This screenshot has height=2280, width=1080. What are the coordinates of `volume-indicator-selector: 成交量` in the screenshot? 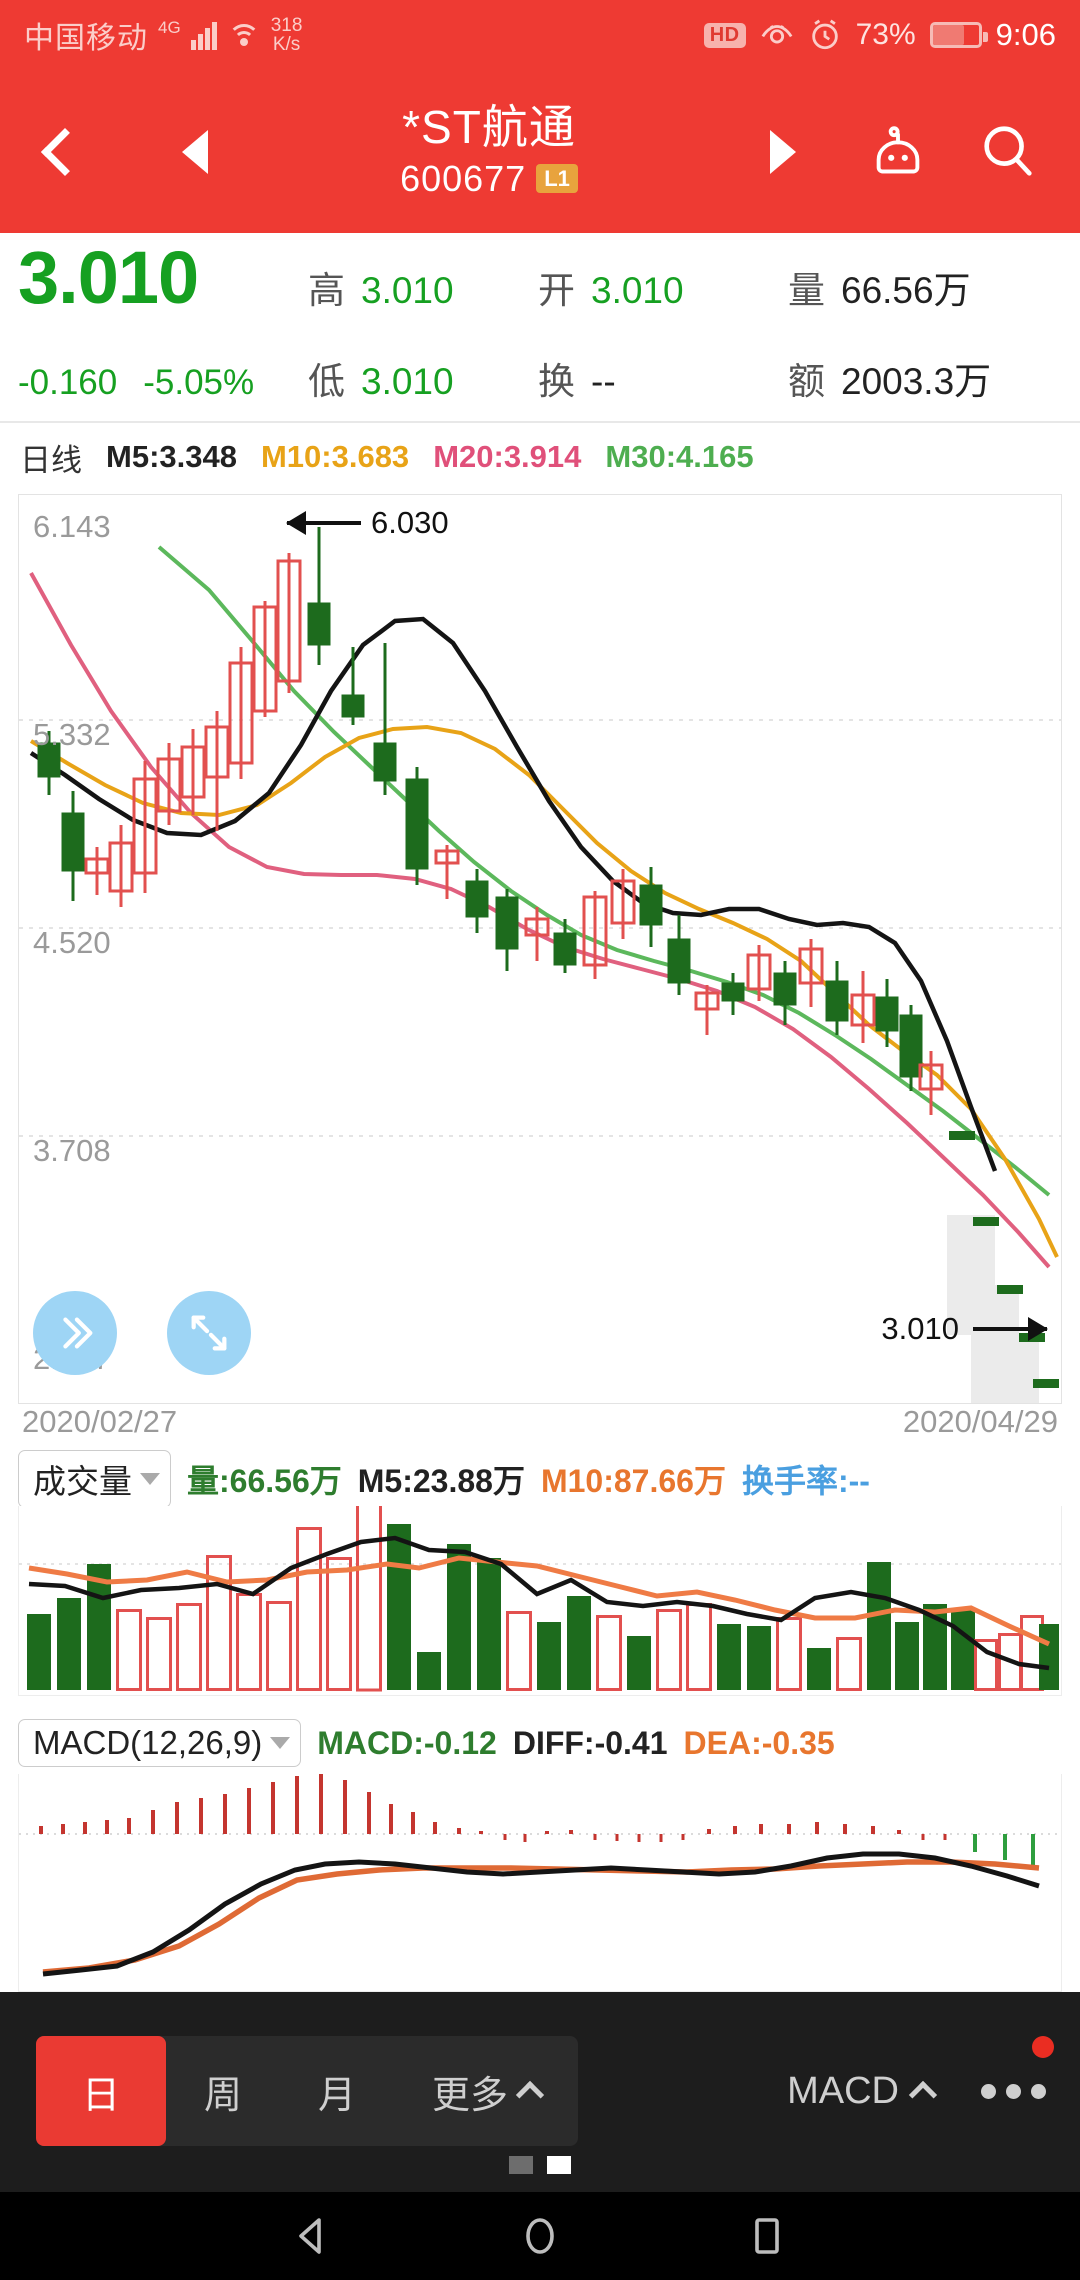 It's located at (94, 1479).